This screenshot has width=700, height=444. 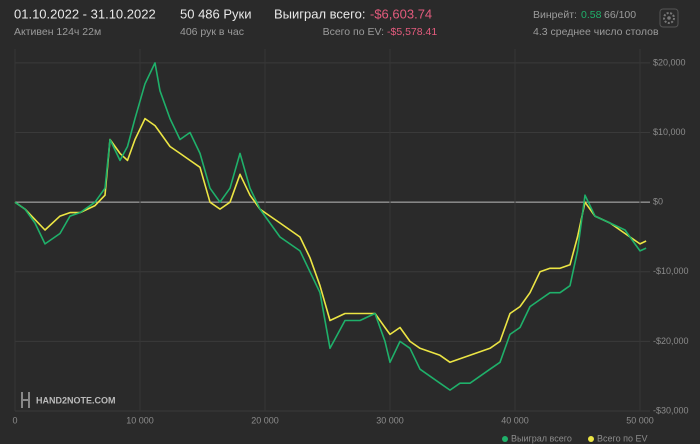 I want to click on logo-icon, so click(x=25, y=400).